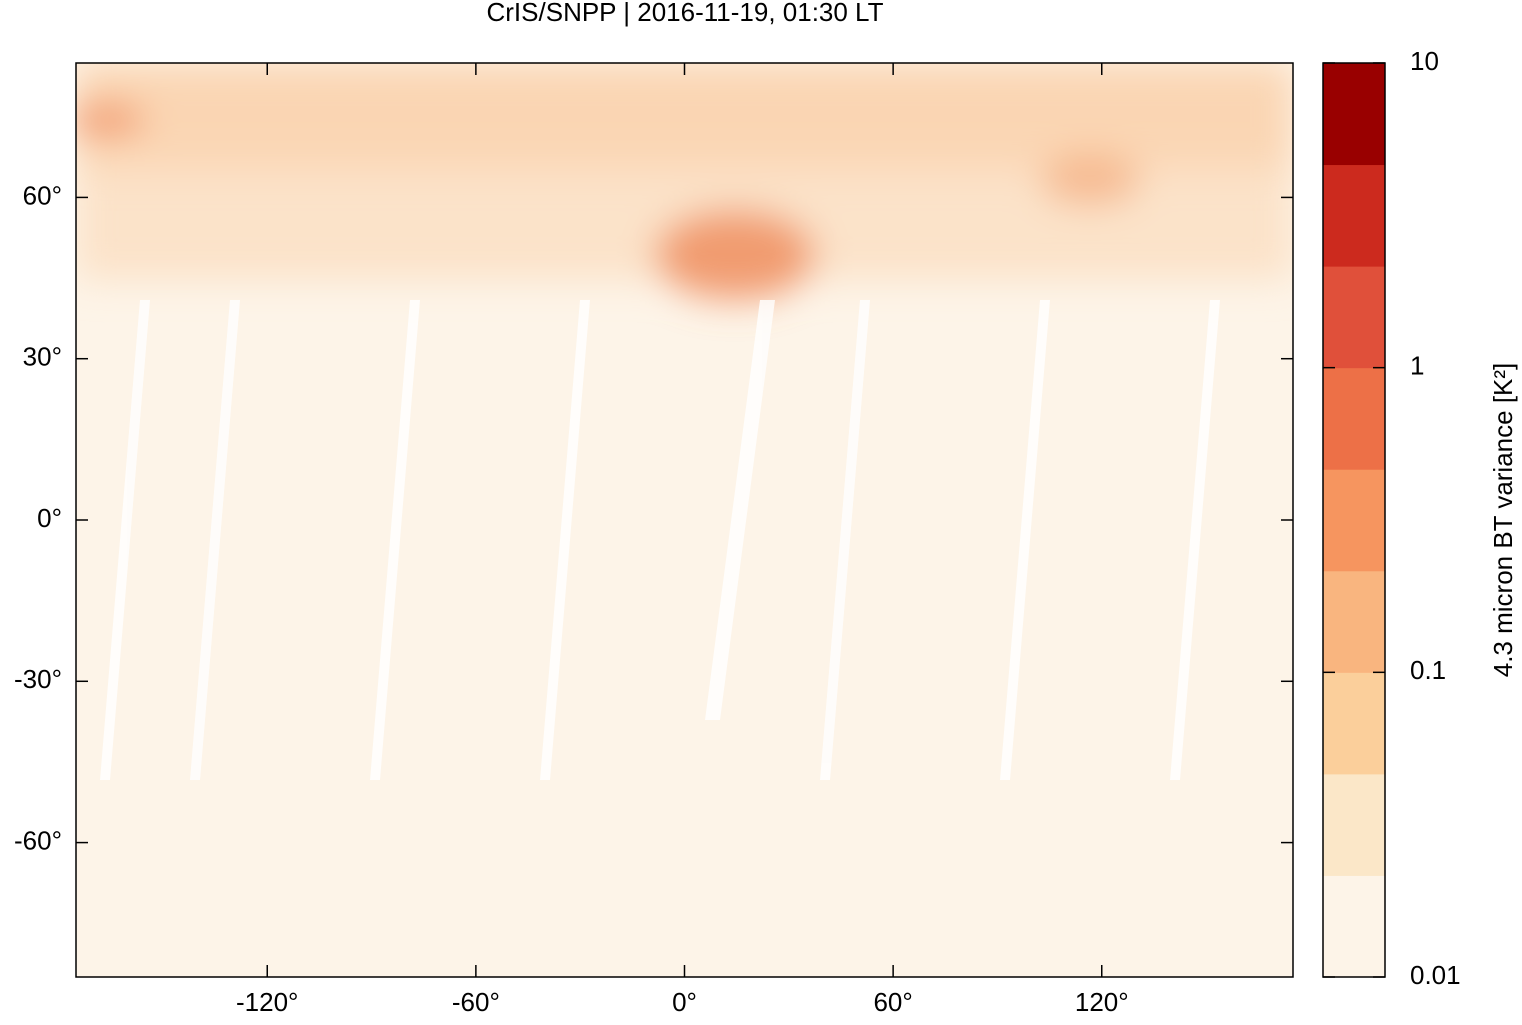 This screenshot has height=1025, width=1522. Describe the element at coordinates (267, 1002) in the screenshot. I see `x-tick-label: -120°` at that location.